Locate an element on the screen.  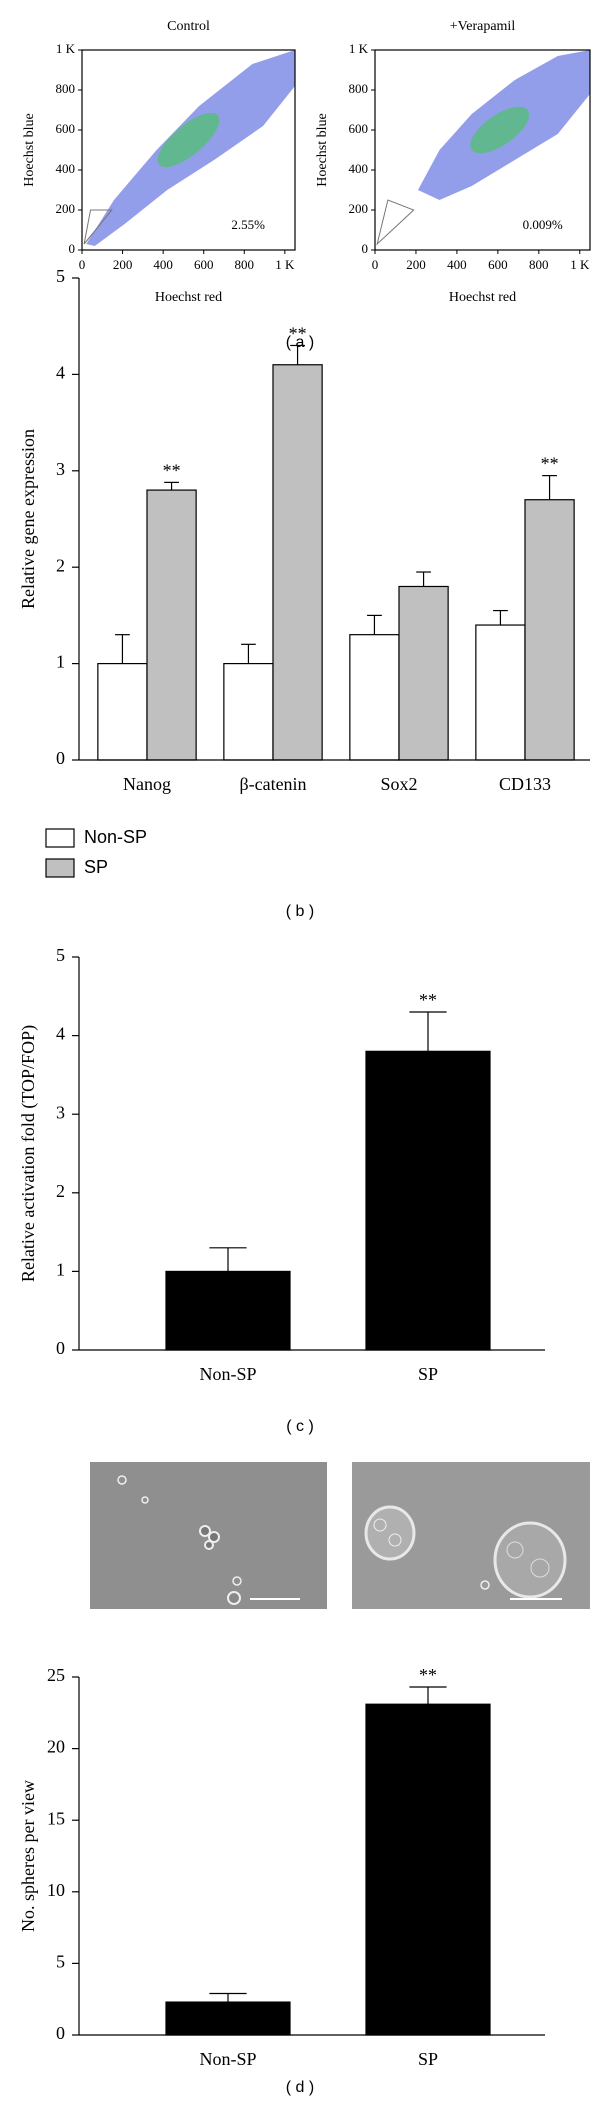
y-tick-label: 10 is located at coordinates (56, 1890).